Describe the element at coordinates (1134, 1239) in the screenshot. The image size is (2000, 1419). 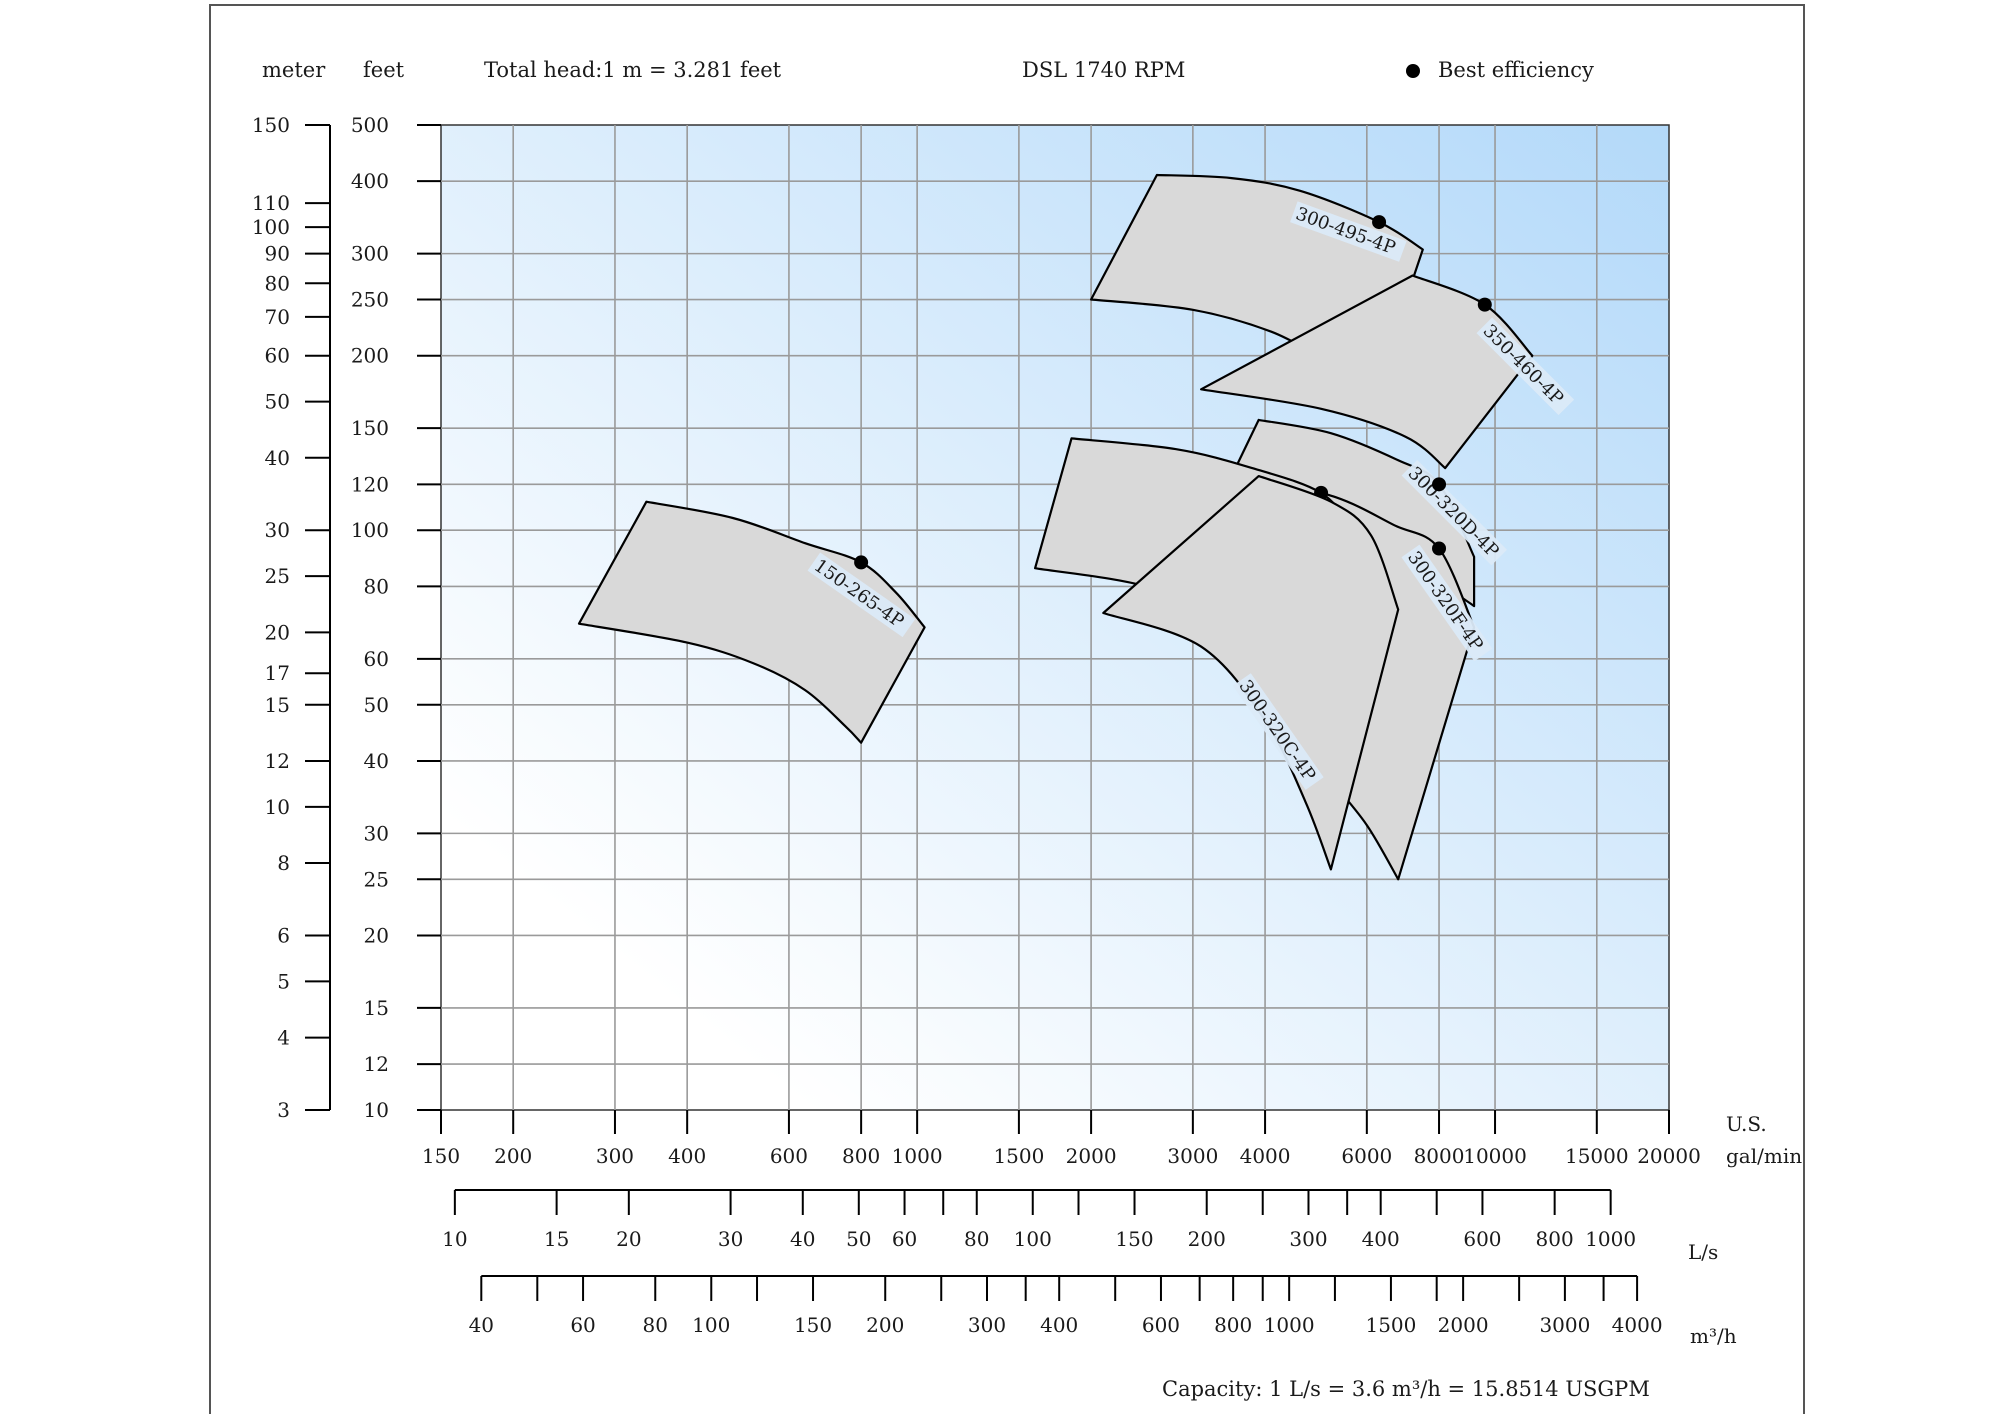
I see `ls-scale-tick-label-150: 150` at that location.